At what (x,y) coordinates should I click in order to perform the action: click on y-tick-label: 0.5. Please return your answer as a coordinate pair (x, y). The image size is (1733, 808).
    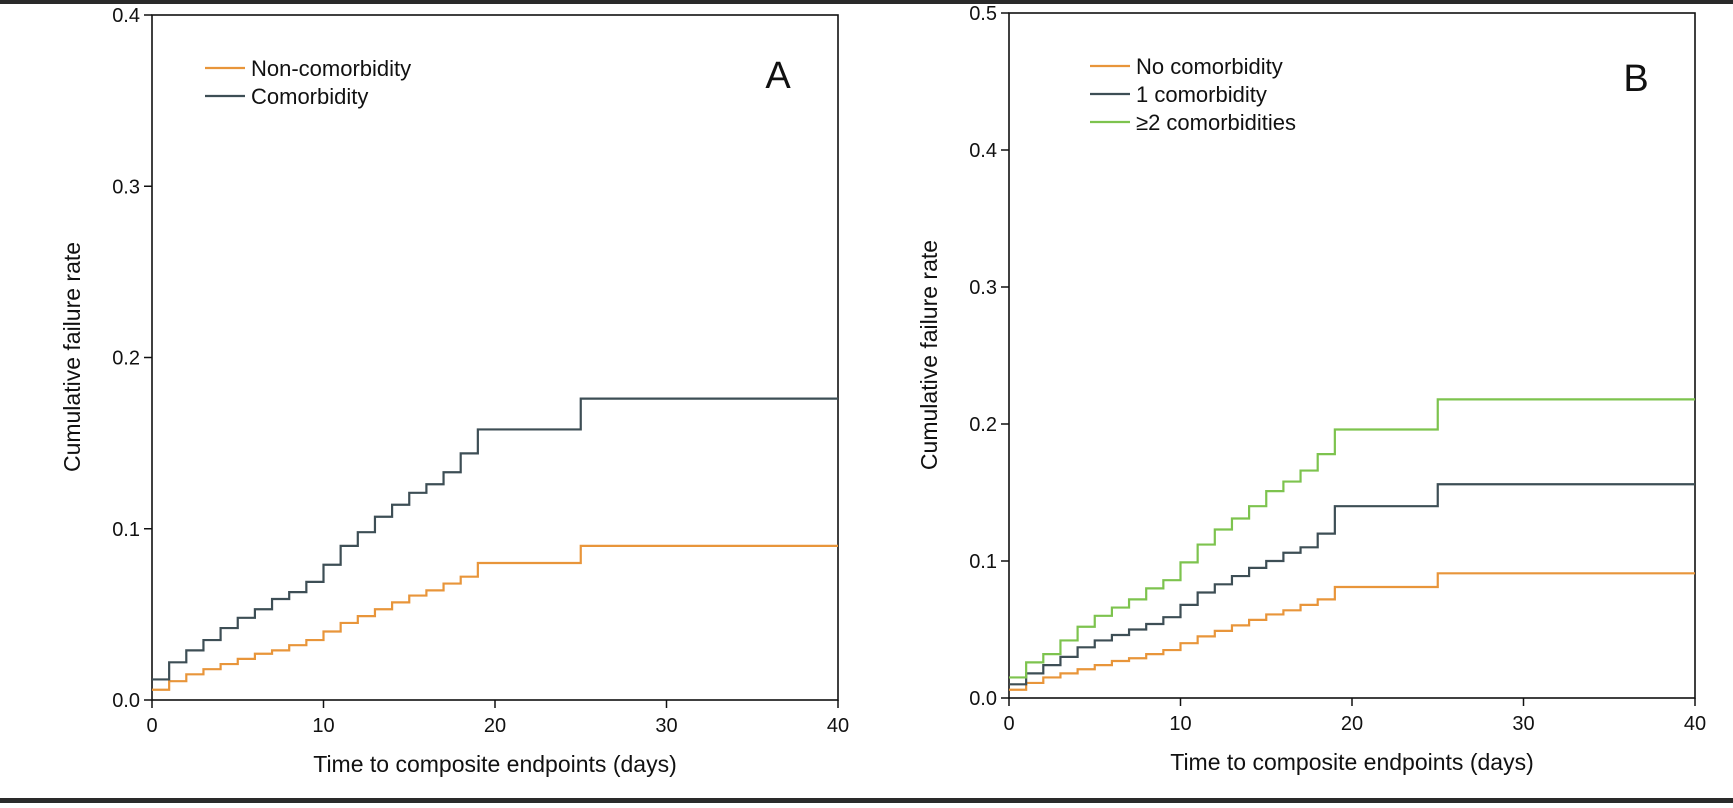
    Looking at the image, I should click on (983, 14).